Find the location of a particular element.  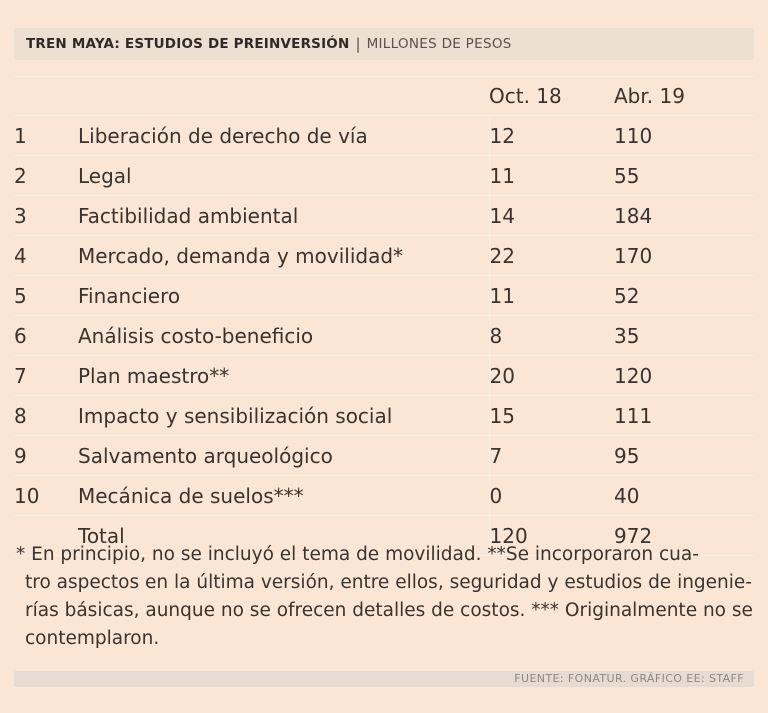

source-credit: FUENTE: FONATUR. GRÁFICO EE: STAFF is located at coordinates (629, 678).